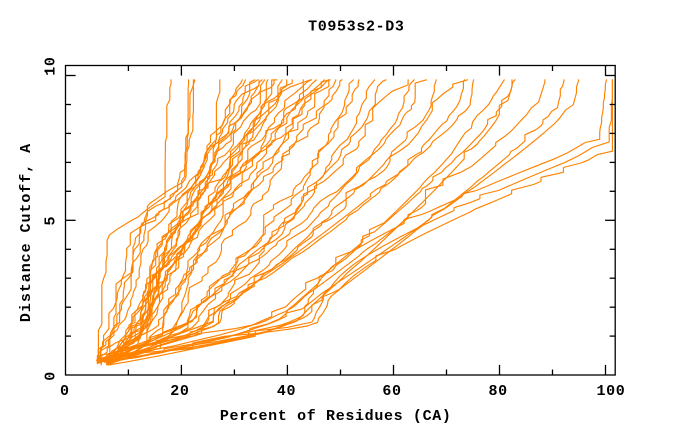 This screenshot has width=680, height=440. Describe the element at coordinates (179, 391) in the screenshot. I see `svg-text: 20` at that location.